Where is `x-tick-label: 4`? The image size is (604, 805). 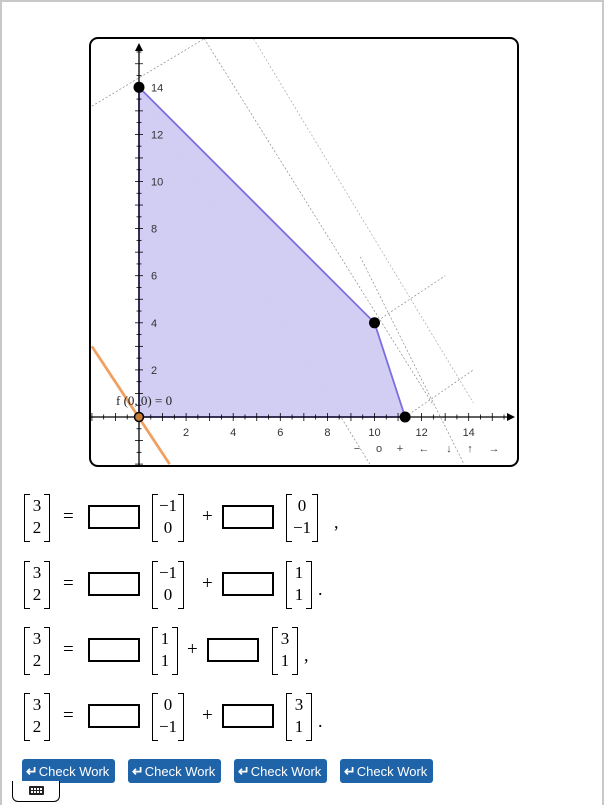 x-tick-label: 4 is located at coordinates (233, 433).